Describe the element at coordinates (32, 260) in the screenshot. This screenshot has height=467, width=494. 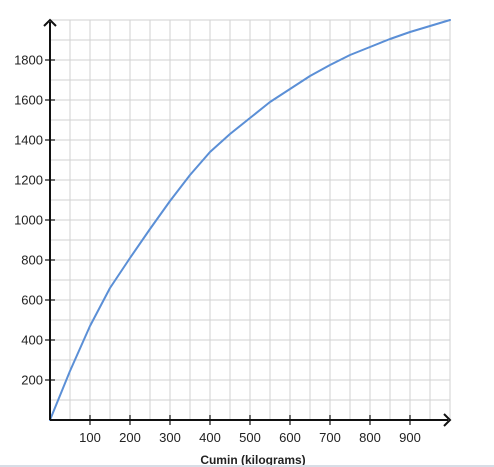
I see `y-tick-label: 800` at that location.